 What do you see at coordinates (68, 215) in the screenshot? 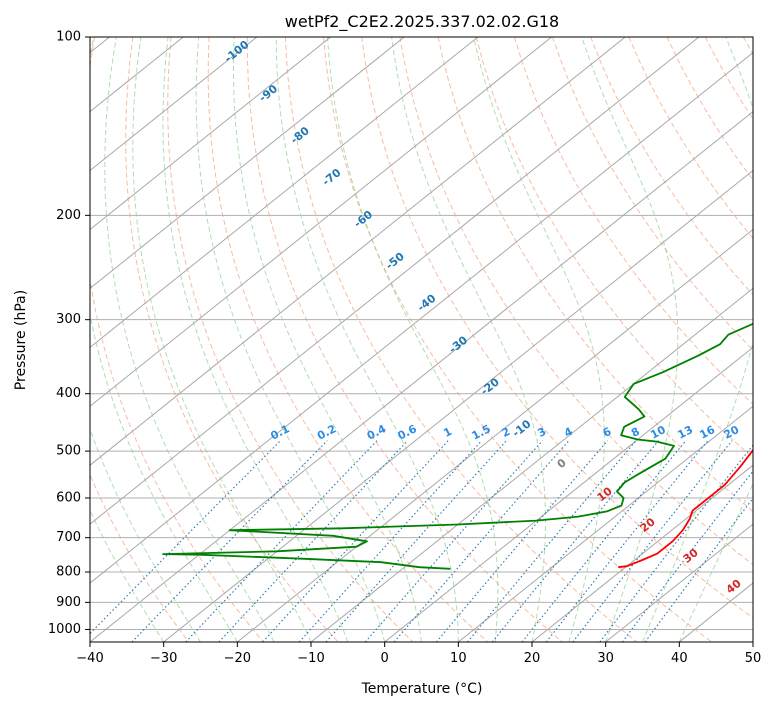
I see `y-tick-label: 200` at bounding box center [68, 215].